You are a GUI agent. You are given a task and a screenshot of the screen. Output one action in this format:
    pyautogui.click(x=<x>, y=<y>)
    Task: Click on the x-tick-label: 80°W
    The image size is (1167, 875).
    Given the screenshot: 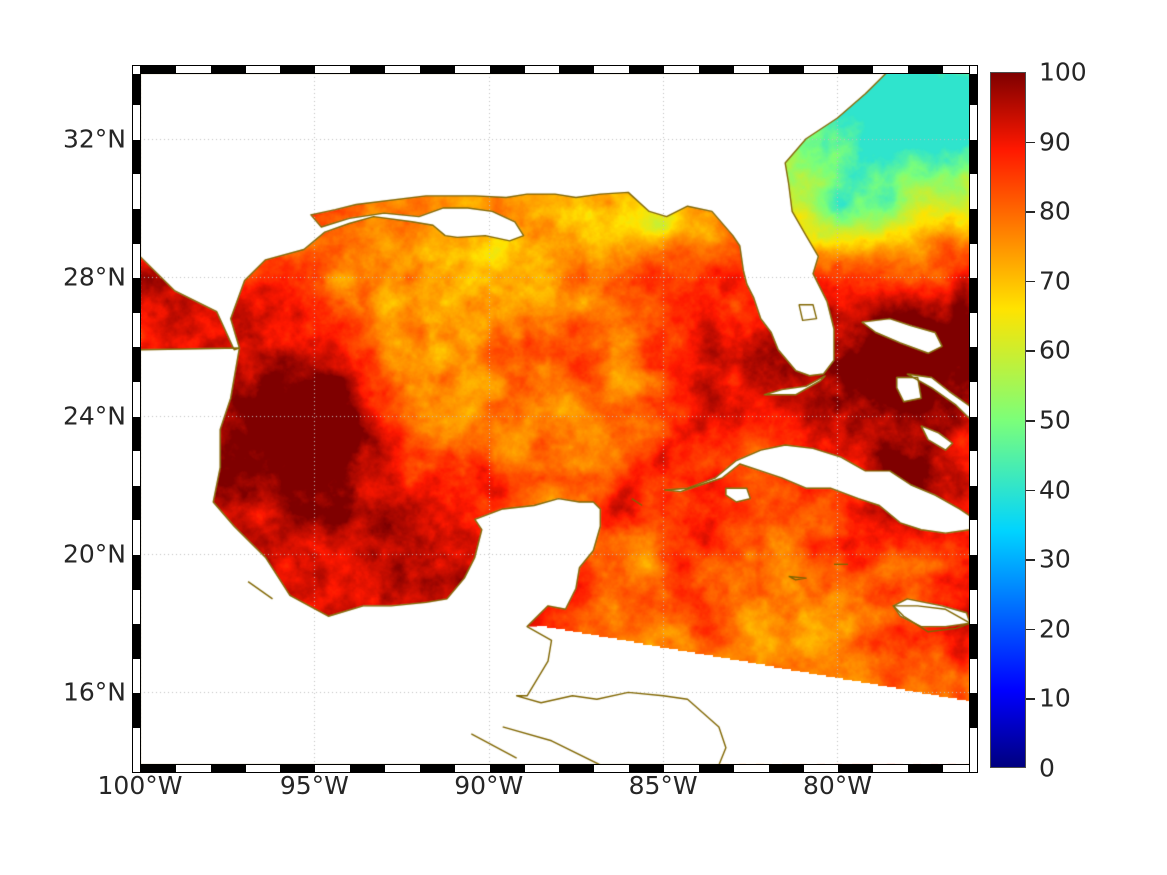 What is the action you would take?
    pyautogui.click(x=837, y=785)
    